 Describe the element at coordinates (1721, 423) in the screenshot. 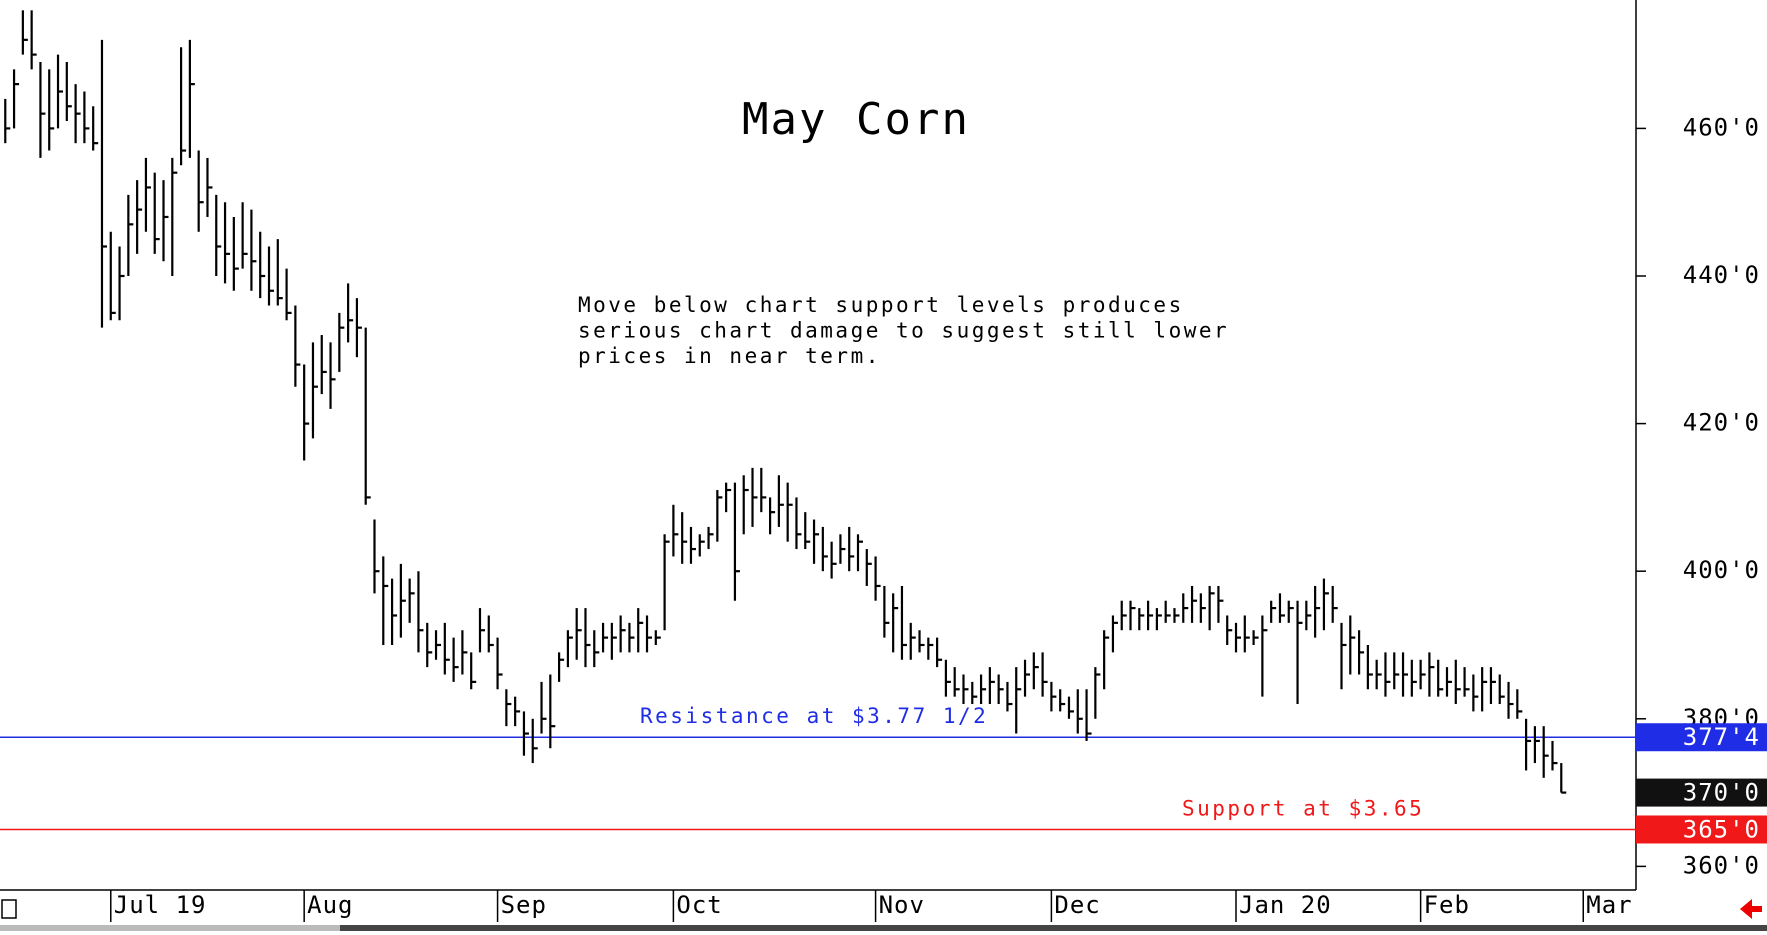

I see `y-tick-label: 420'0` at that location.